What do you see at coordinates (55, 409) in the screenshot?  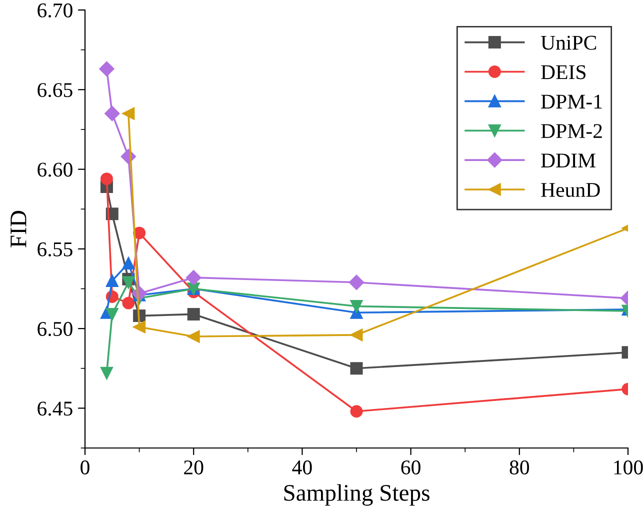 I see `y-tick-label: 6.45` at bounding box center [55, 409].